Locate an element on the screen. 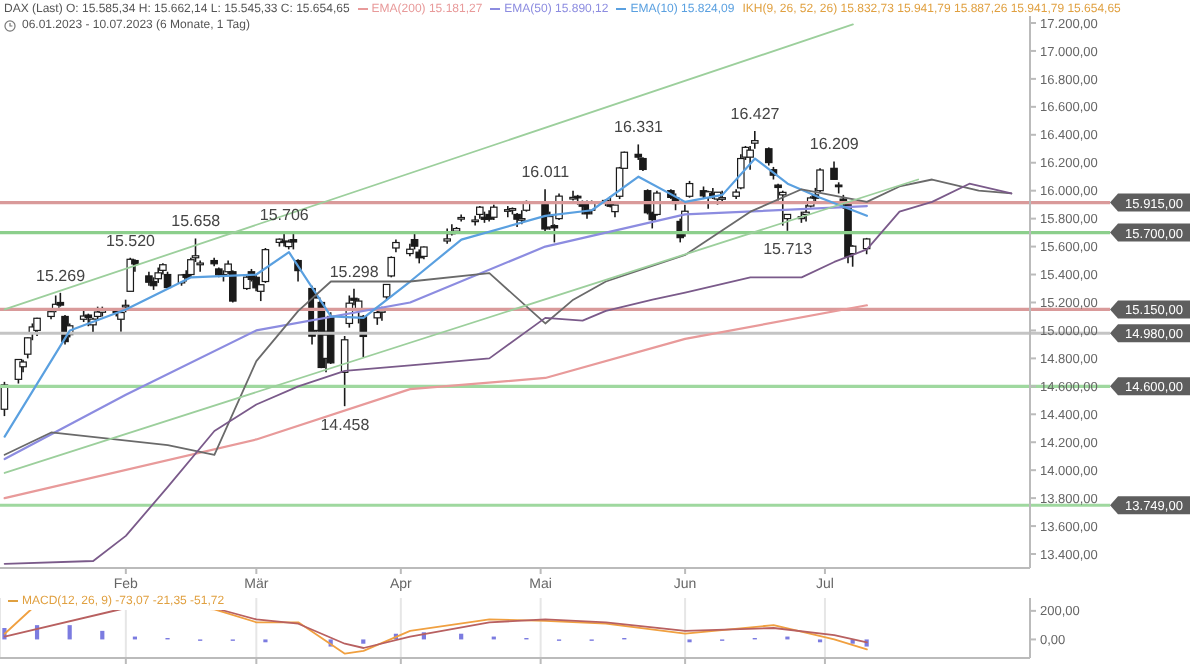  bar is located at coordinates (69, 632).